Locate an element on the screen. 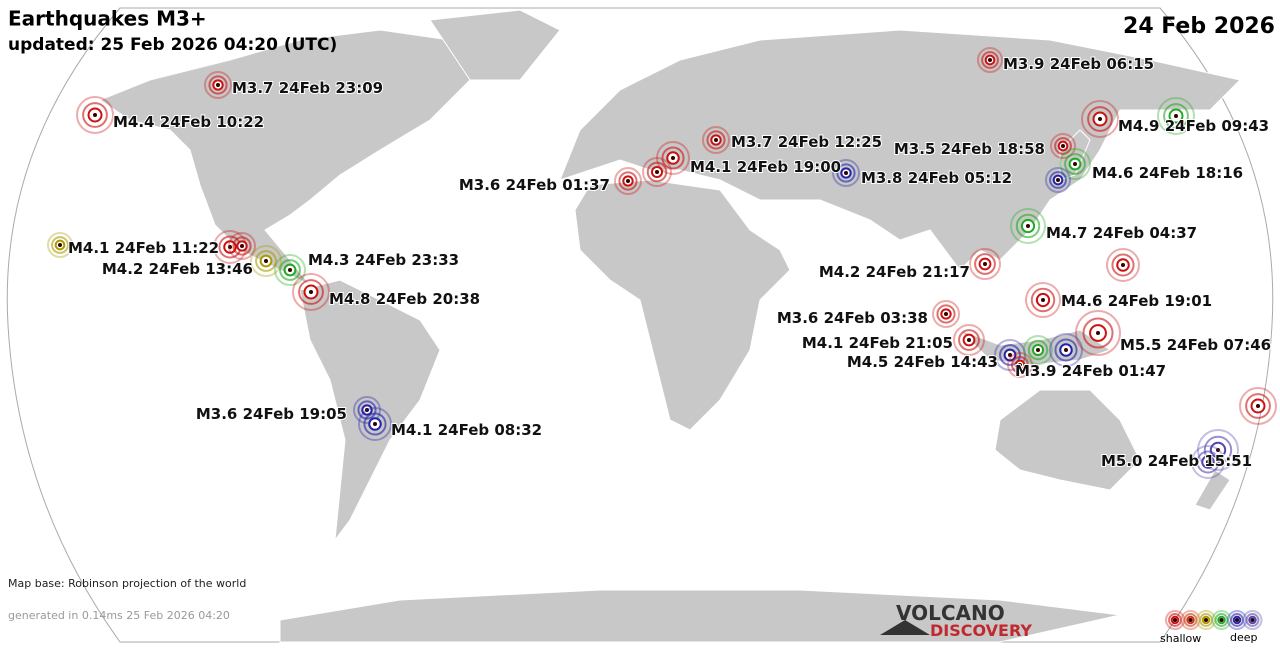 This screenshot has width=1280, height=650. quake-label: M4.9 24Feb 09:43 is located at coordinates (1193, 126).